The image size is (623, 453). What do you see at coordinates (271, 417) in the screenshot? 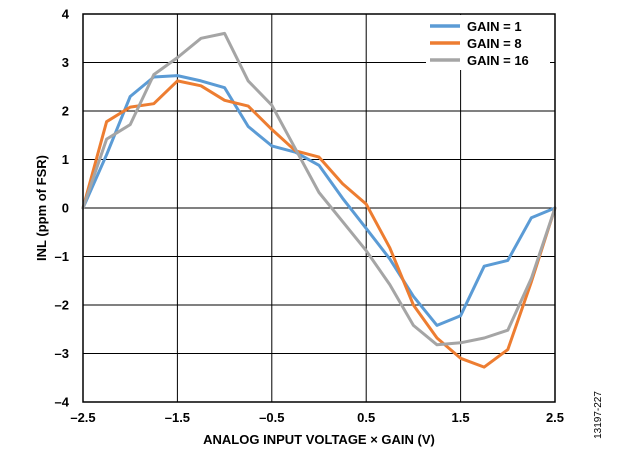
I see `x-tick-label: –0.5` at bounding box center [271, 417].